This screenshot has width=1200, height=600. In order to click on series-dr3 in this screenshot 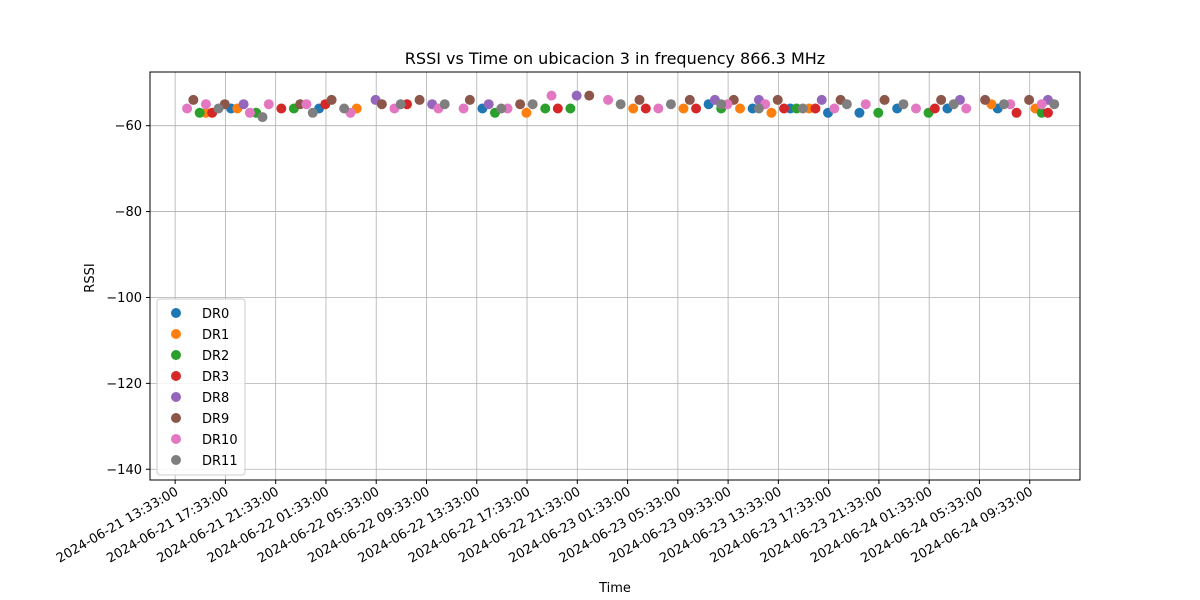, I will do `click(630, 108)`.